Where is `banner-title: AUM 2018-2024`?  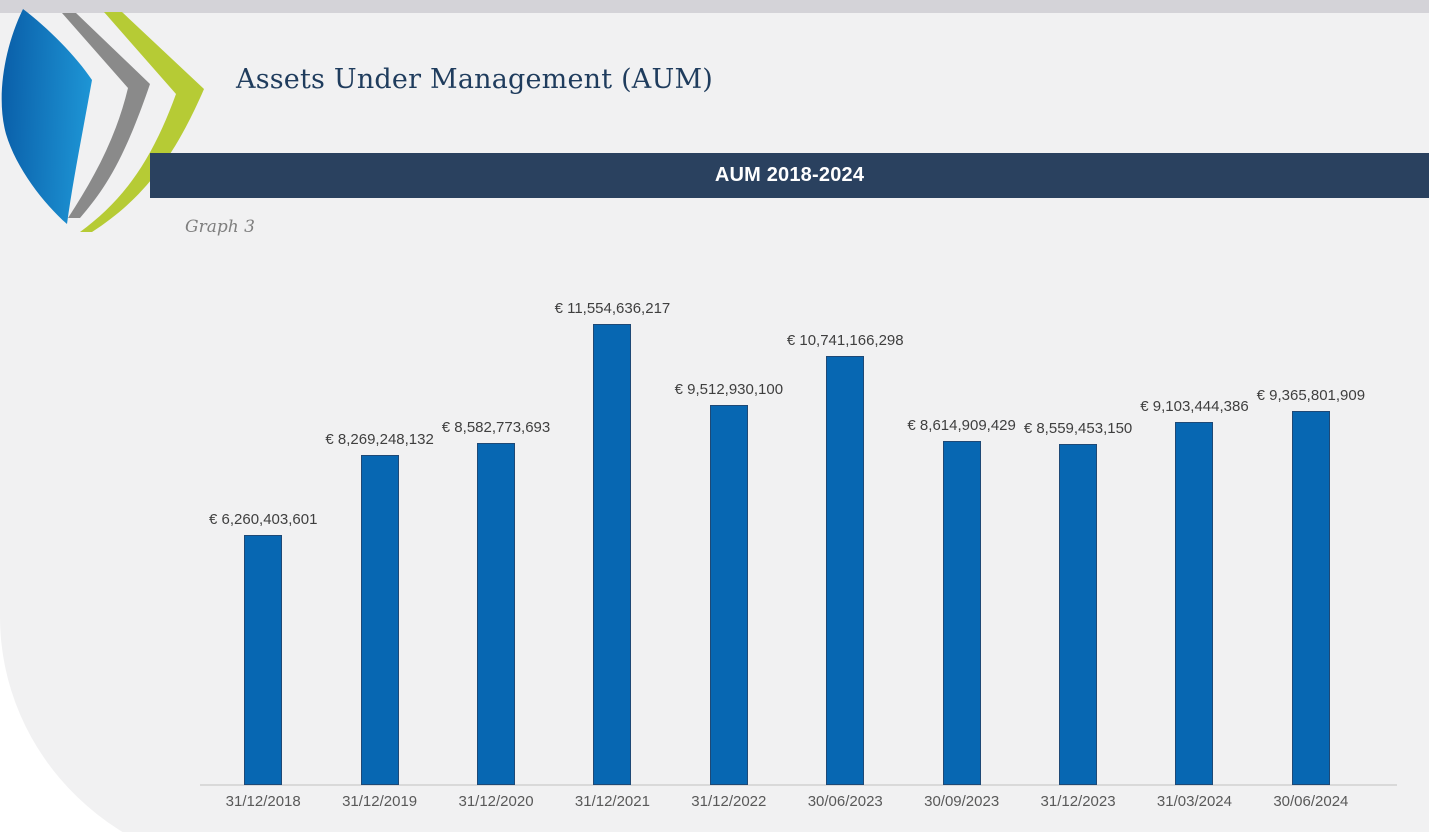 banner-title: AUM 2018-2024 is located at coordinates (789, 175).